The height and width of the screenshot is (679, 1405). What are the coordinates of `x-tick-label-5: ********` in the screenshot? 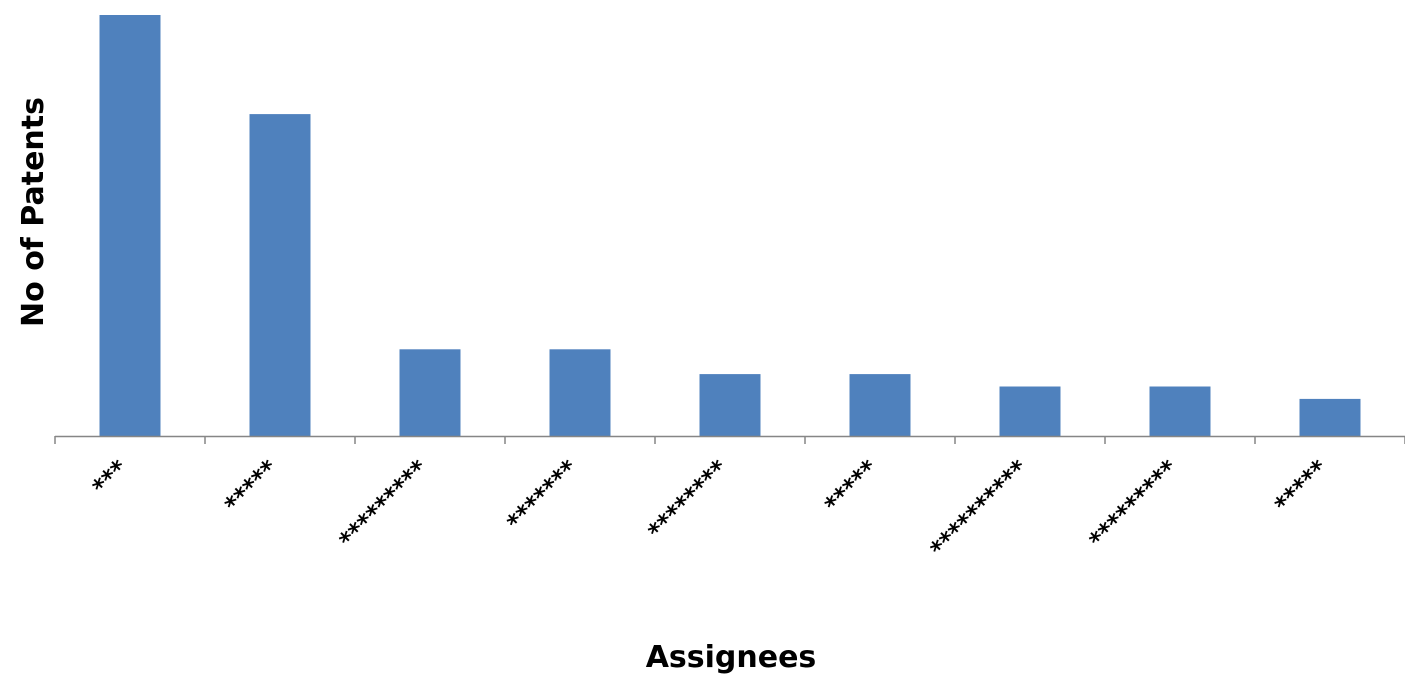 It's located at (687, 499).